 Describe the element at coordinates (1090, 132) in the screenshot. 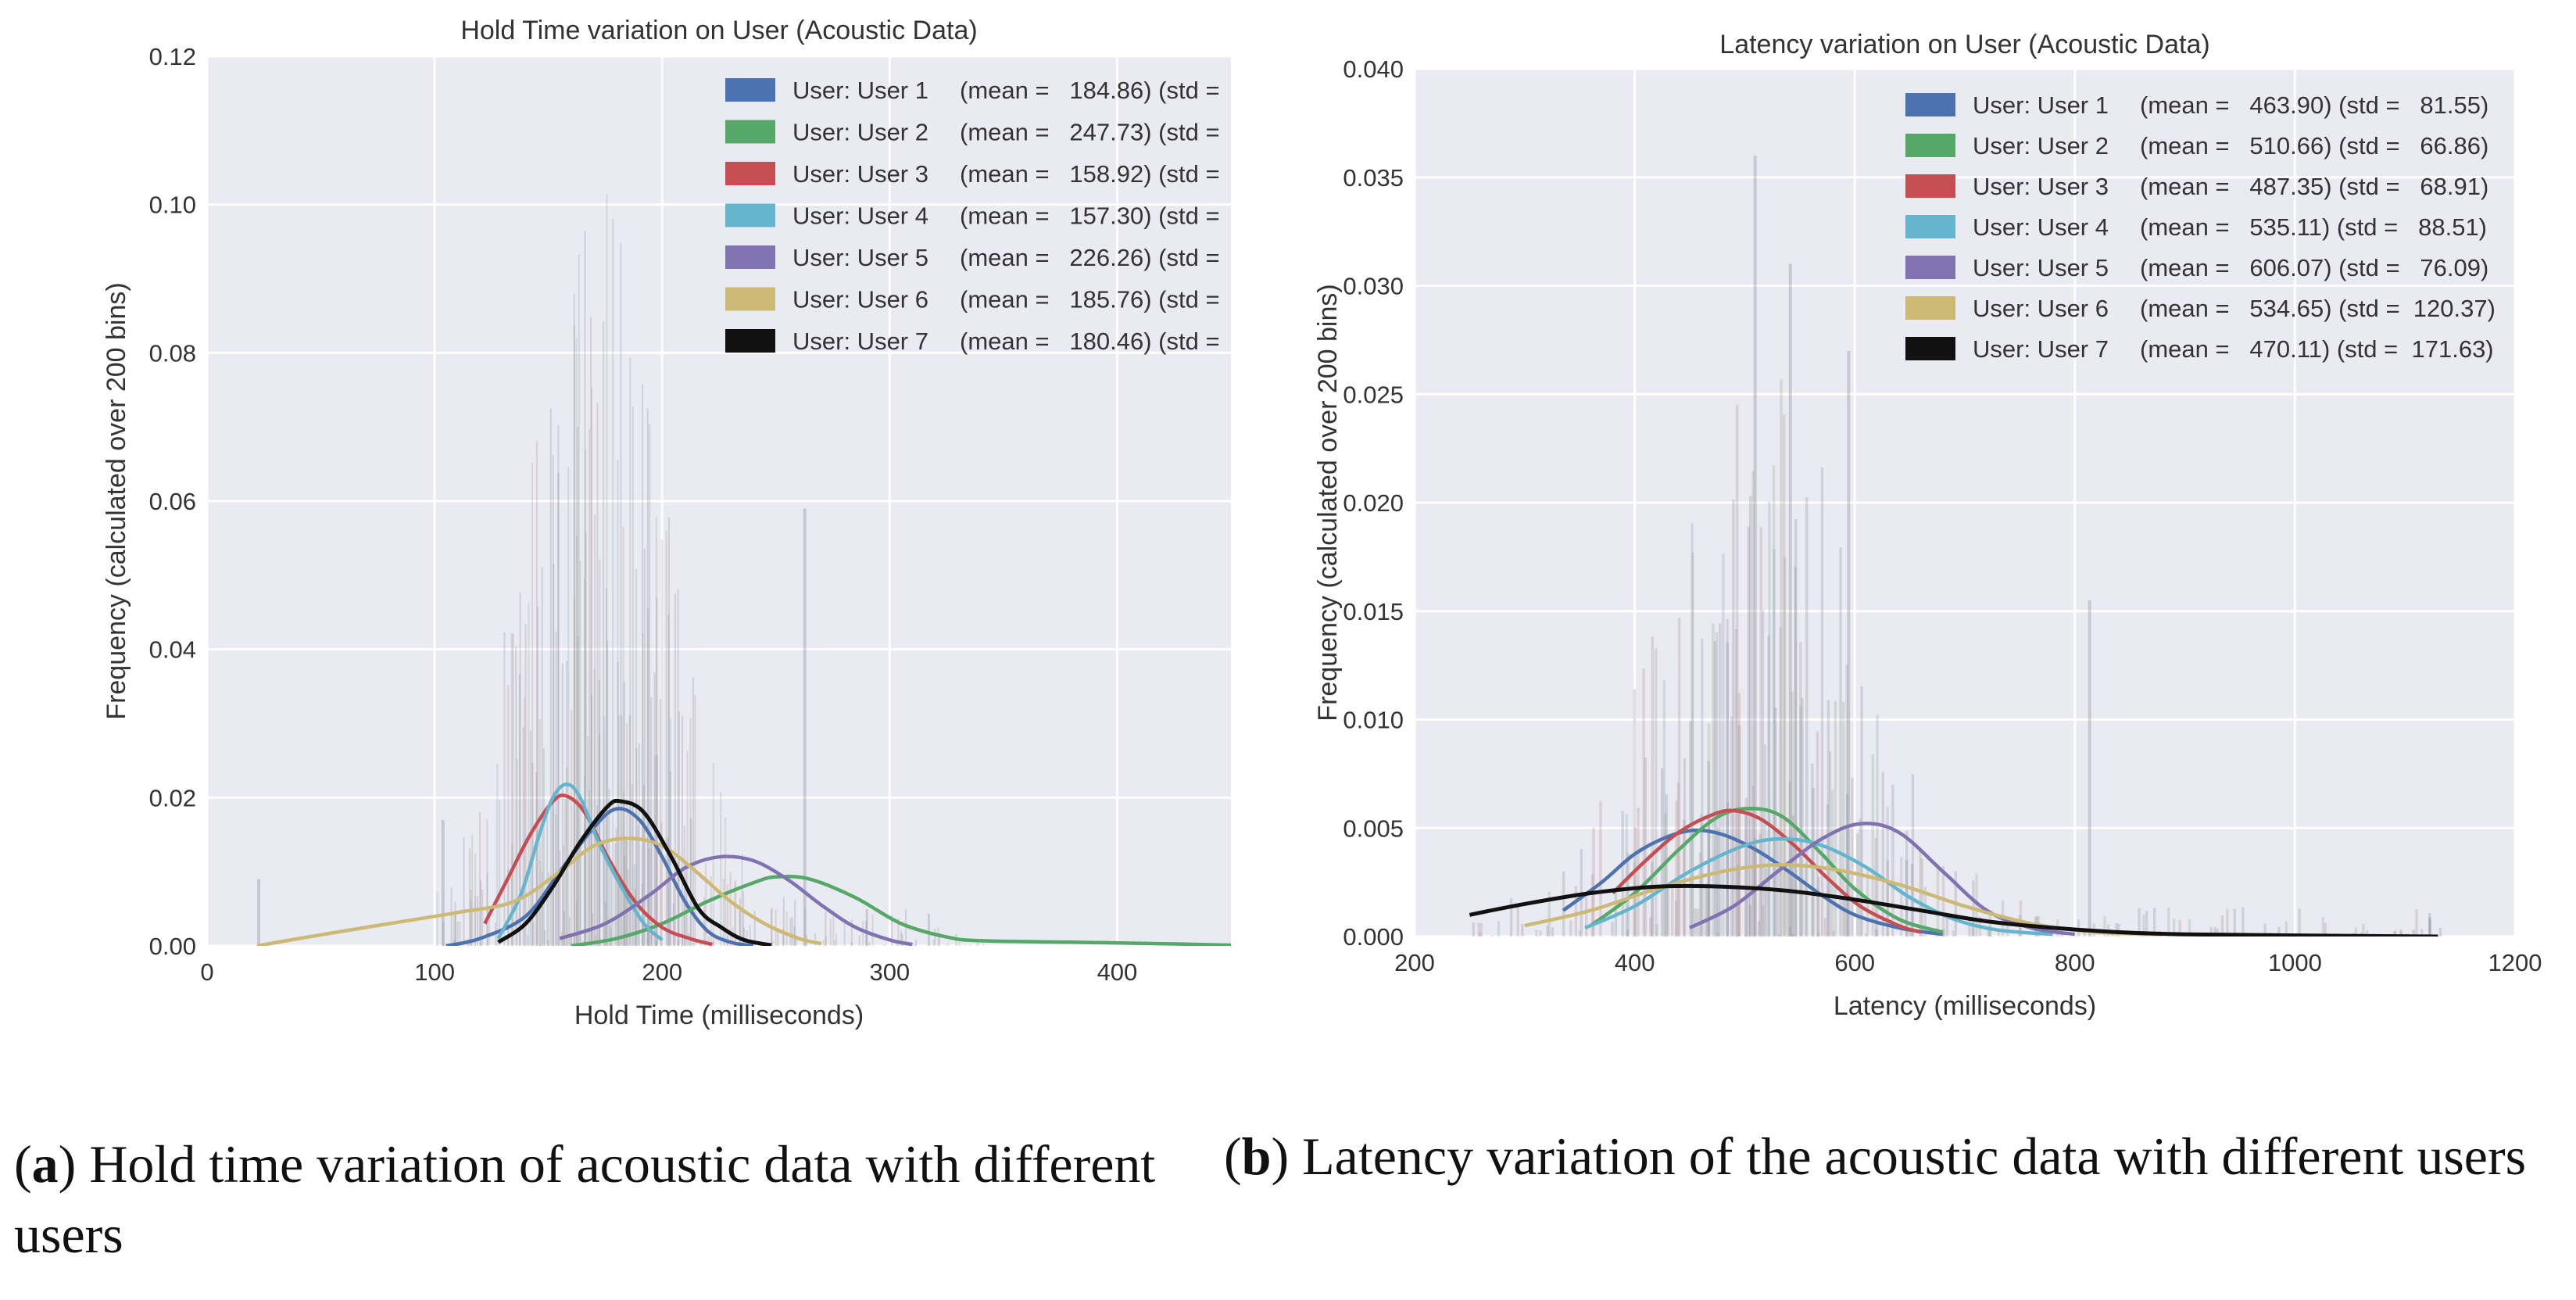

I see `hold-time-legend-stats-user-2: (mean = 247.73) (std =` at that location.